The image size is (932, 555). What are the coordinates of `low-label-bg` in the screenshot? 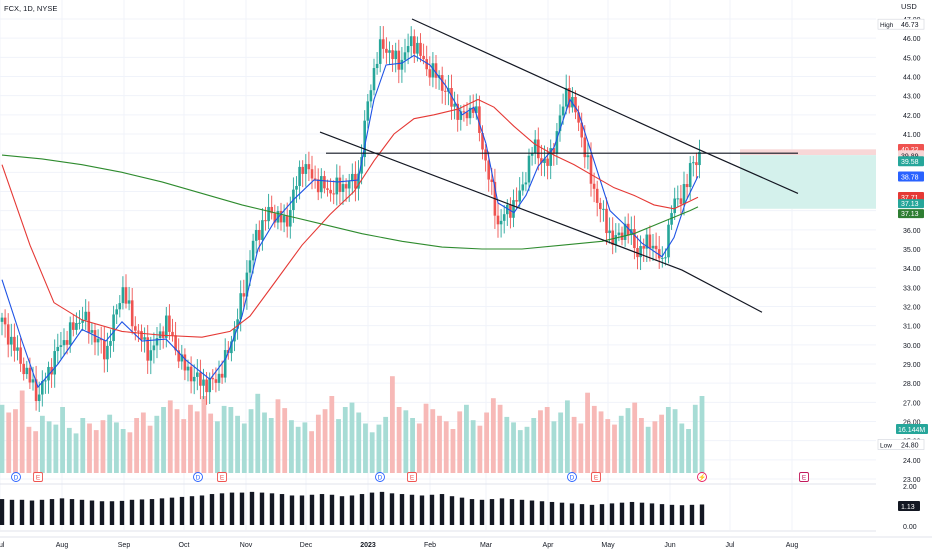 It's located at (901, 444).